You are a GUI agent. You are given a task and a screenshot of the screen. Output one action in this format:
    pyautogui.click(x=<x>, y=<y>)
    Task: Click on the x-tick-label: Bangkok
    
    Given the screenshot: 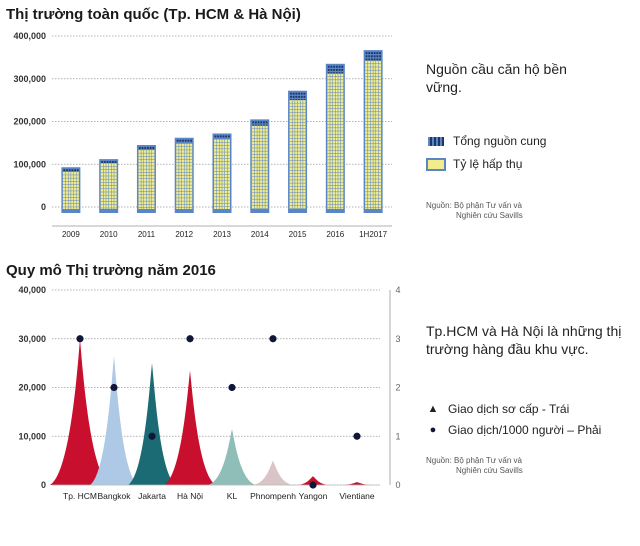 What is the action you would take?
    pyautogui.click(x=114, y=496)
    